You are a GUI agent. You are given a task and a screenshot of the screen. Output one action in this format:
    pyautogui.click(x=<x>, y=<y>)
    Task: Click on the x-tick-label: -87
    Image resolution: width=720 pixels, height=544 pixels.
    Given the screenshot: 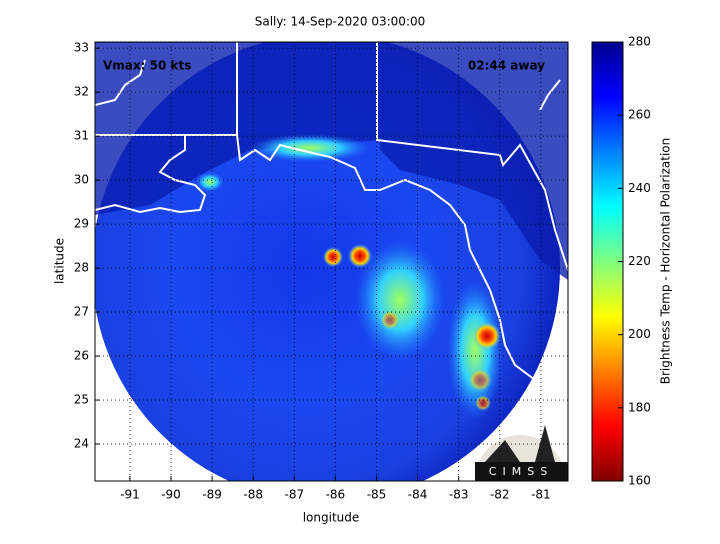 What is the action you would take?
    pyautogui.click(x=295, y=495)
    